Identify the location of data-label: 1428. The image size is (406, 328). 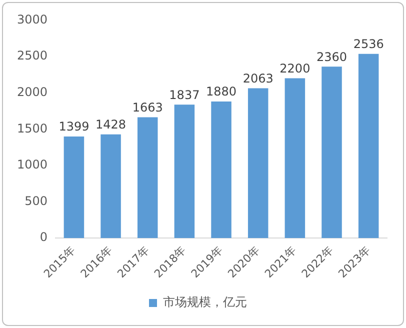
(111, 125).